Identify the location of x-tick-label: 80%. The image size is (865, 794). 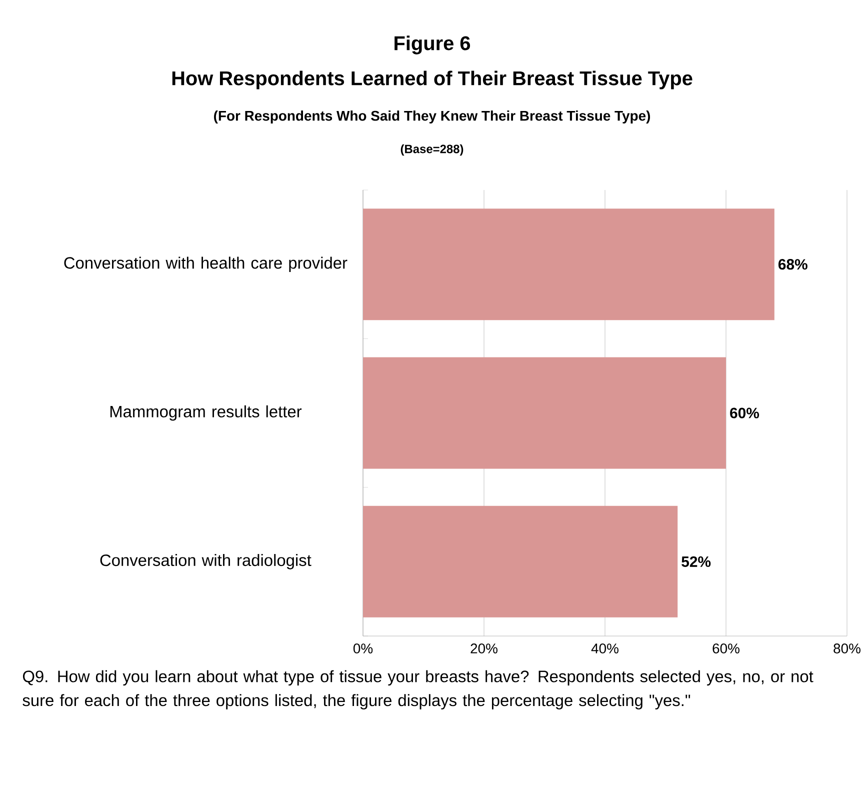
(847, 649).